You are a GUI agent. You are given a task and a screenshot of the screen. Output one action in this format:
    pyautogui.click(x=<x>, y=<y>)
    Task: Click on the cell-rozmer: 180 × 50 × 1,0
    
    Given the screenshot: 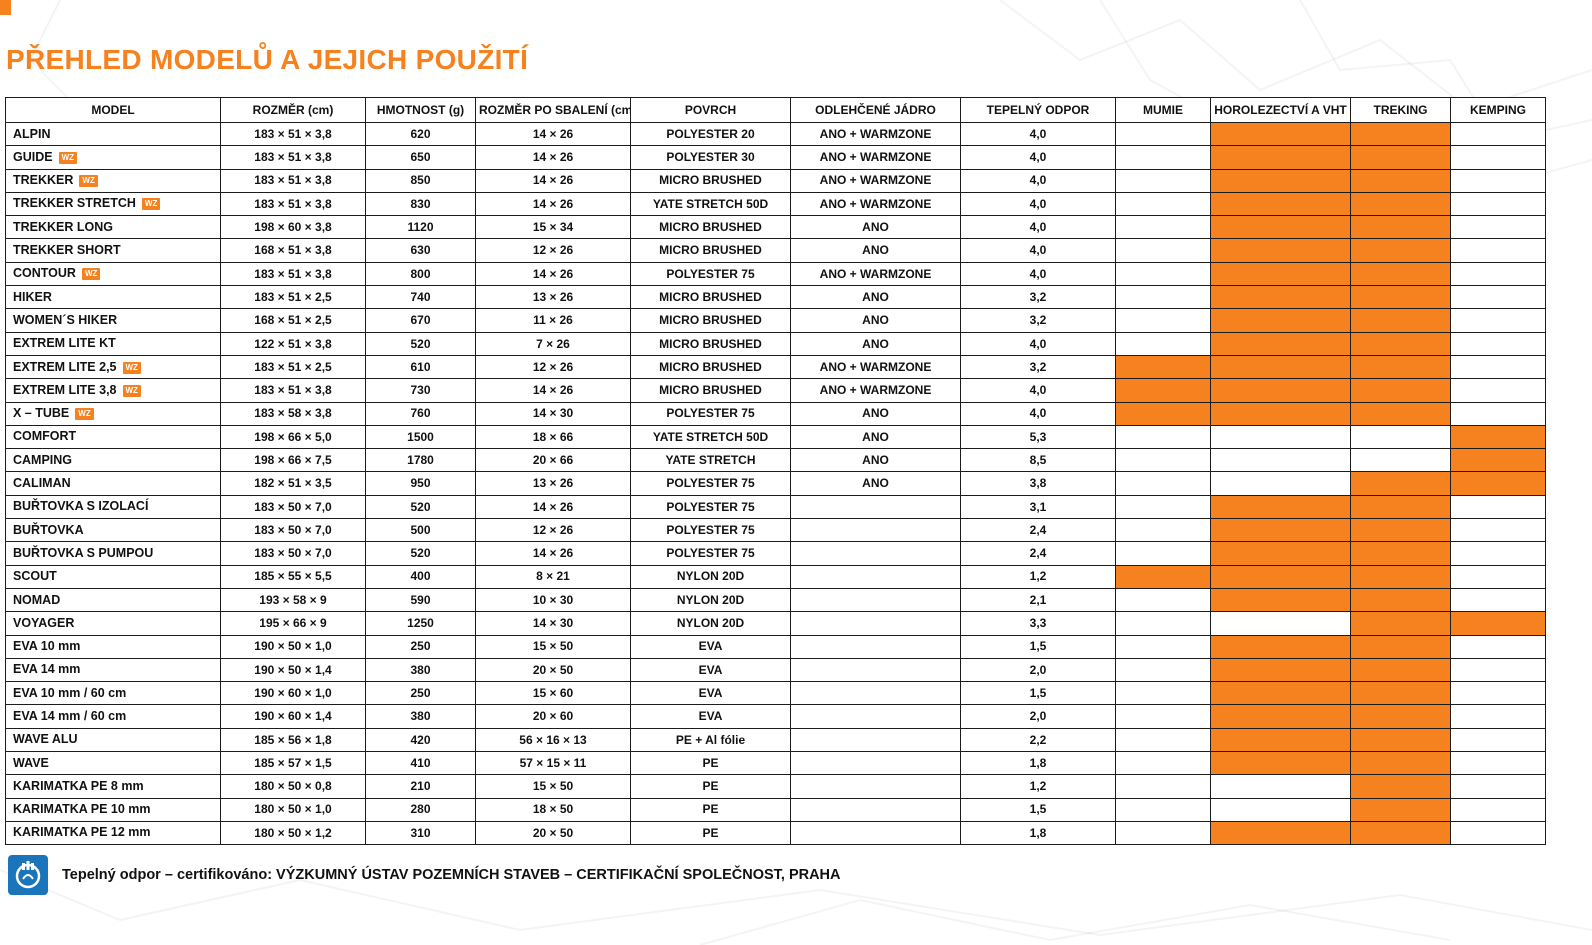 What is the action you would take?
    pyautogui.click(x=293, y=809)
    